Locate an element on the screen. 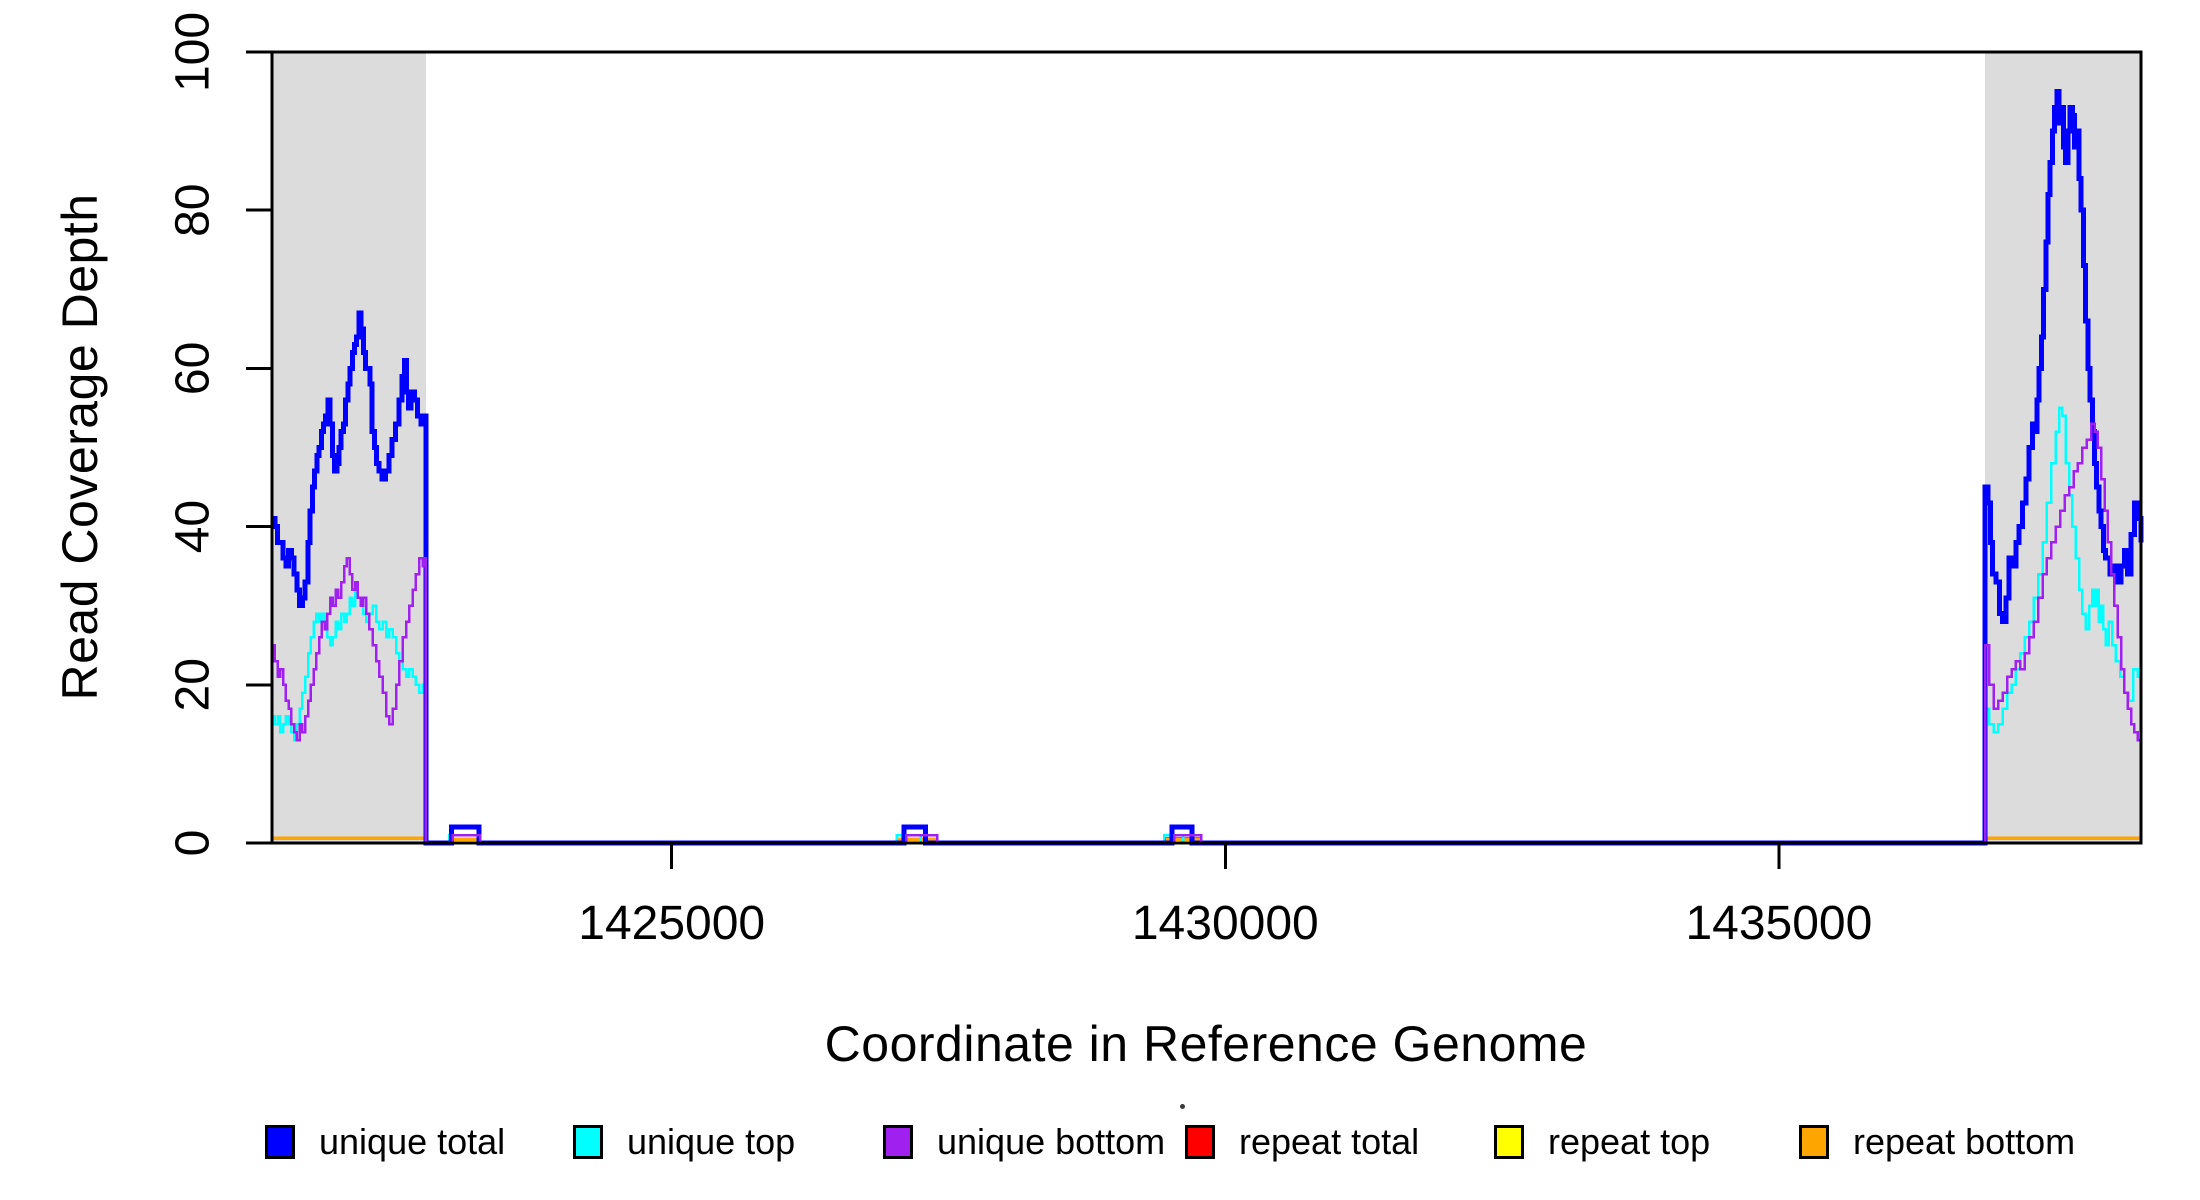 Image resolution: width=2200 pixels, height=1200 pixels. y-axis-tick-label: 40 is located at coordinates (193, 526).